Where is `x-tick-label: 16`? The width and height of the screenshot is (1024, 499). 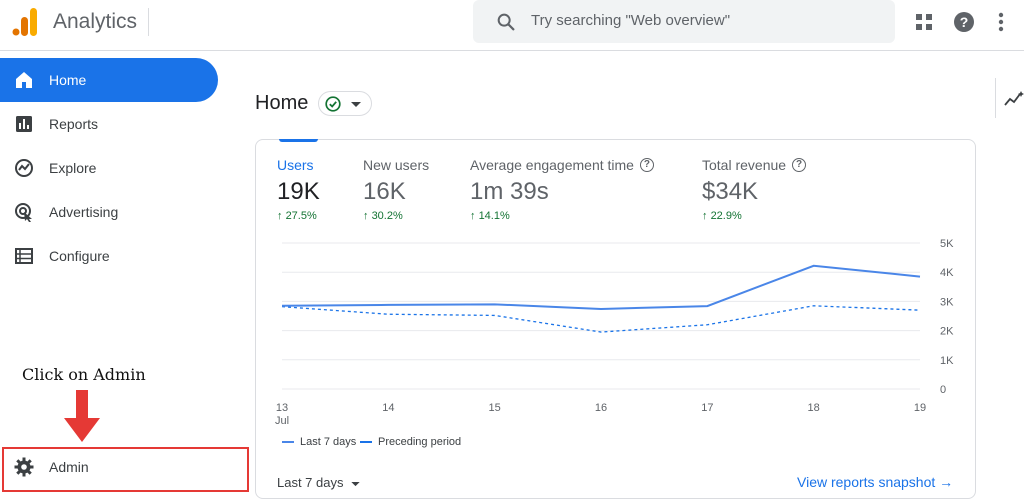
x-tick-label: 16 is located at coordinates (601, 408).